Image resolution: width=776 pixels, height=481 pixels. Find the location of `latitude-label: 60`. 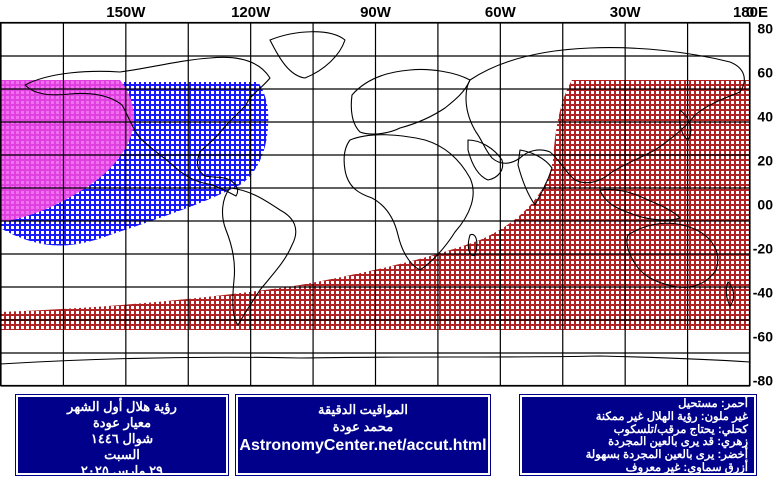

latitude-label: 60 is located at coordinates (765, 73).